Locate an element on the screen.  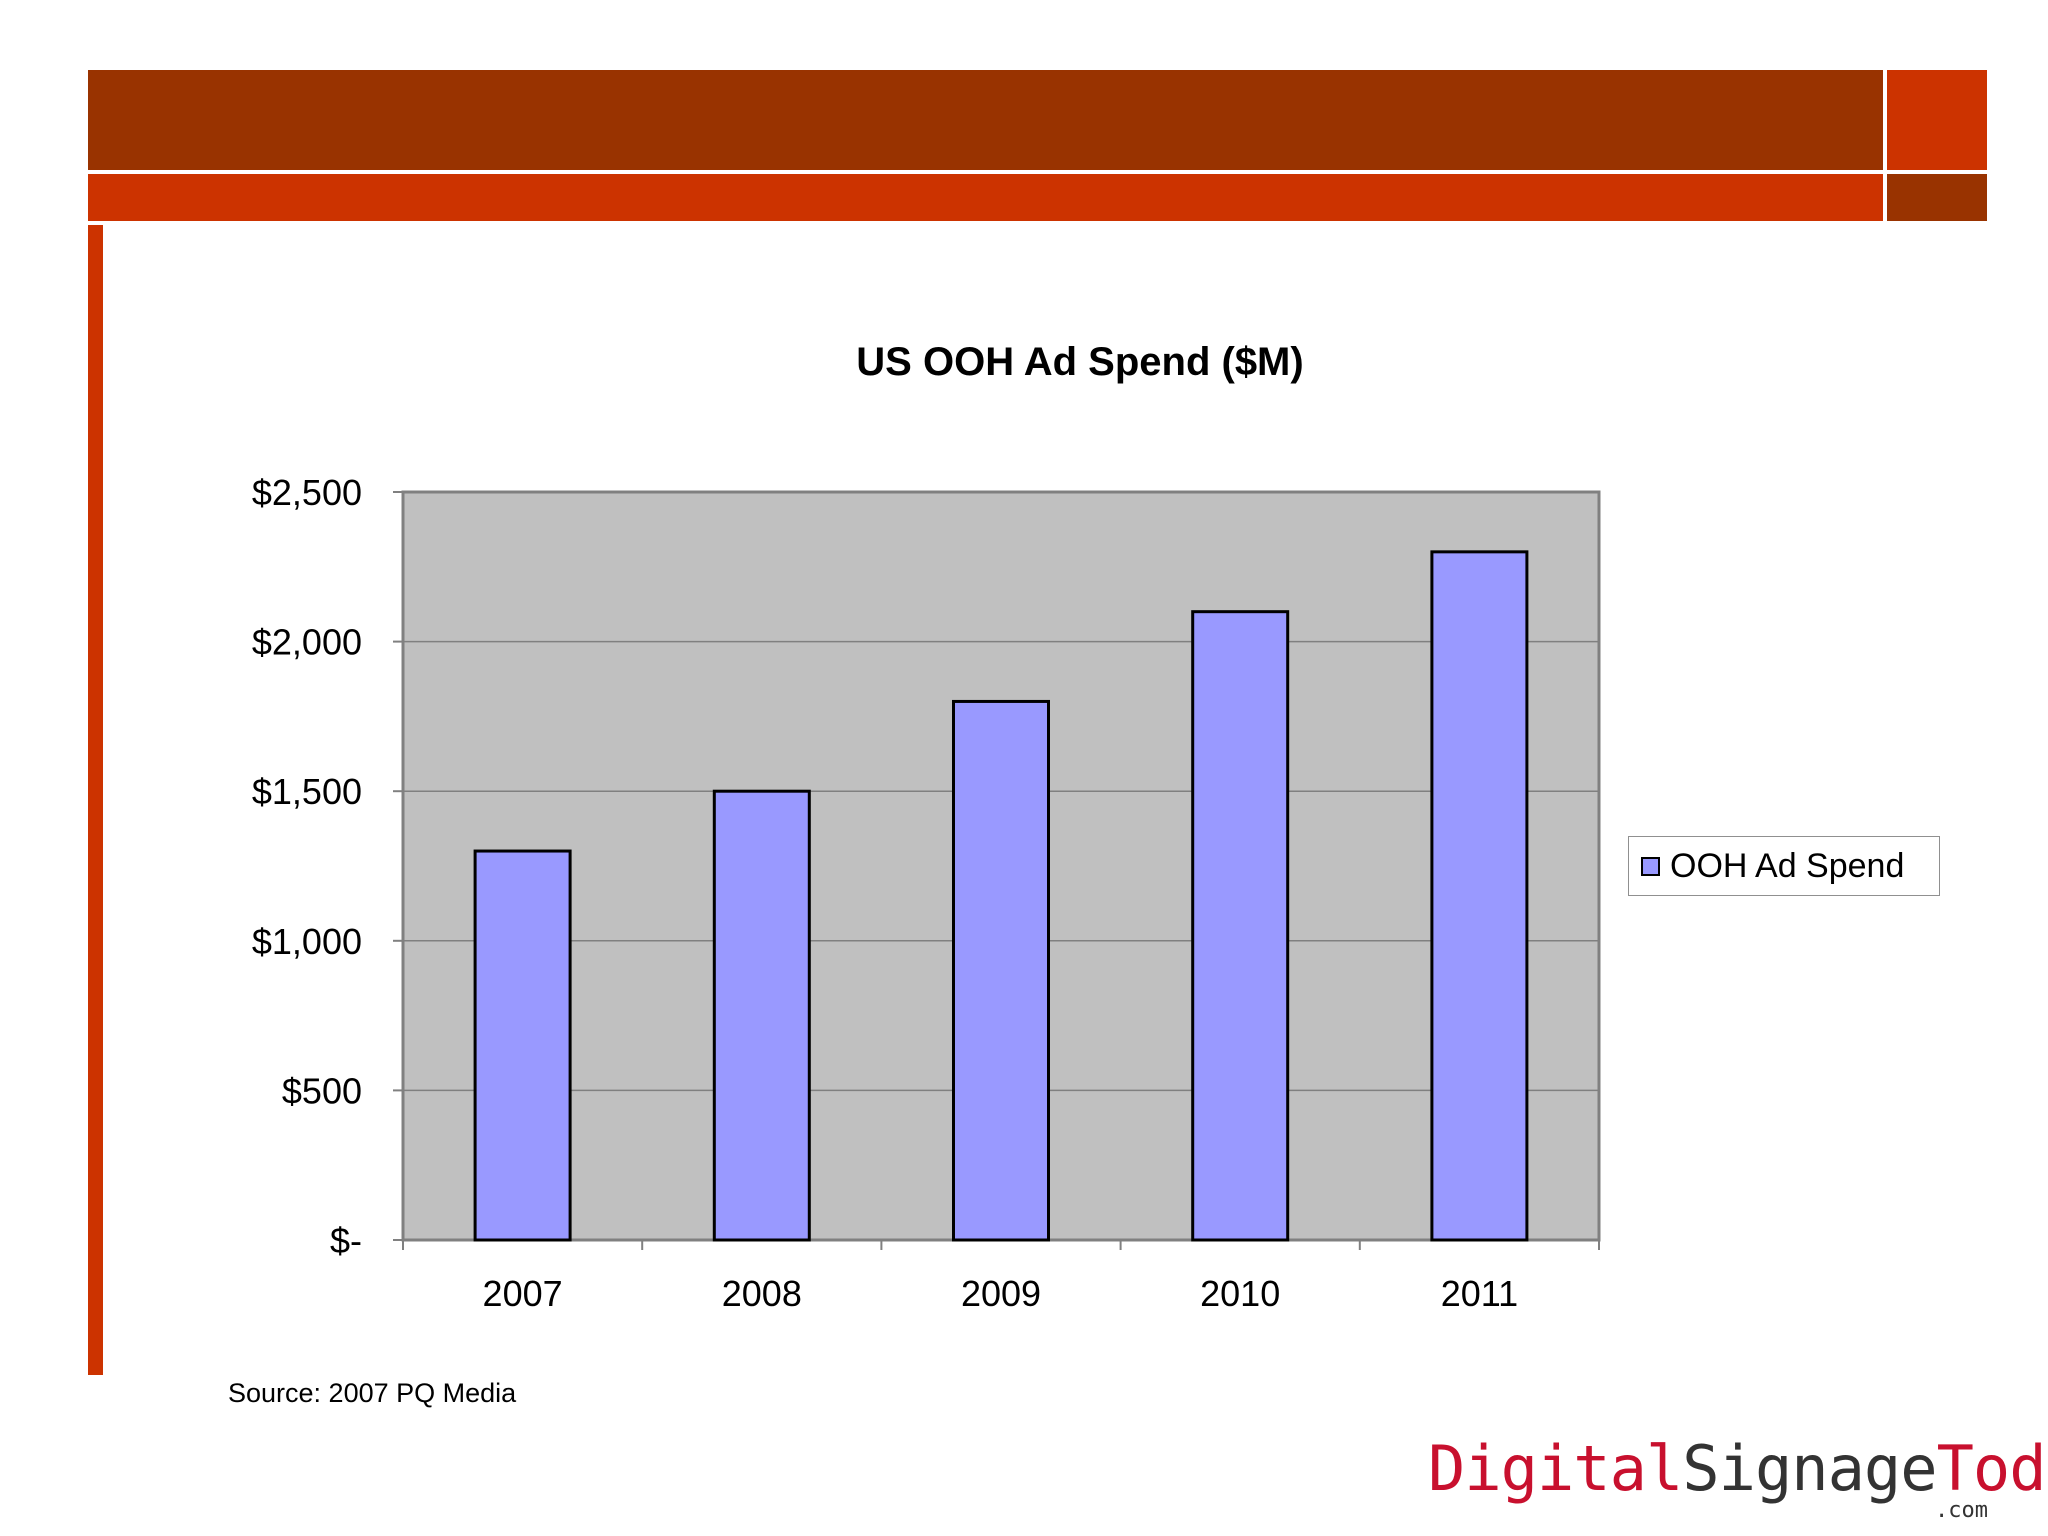
brand-part-digital: Digital is located at coordinates (1555, 1468).